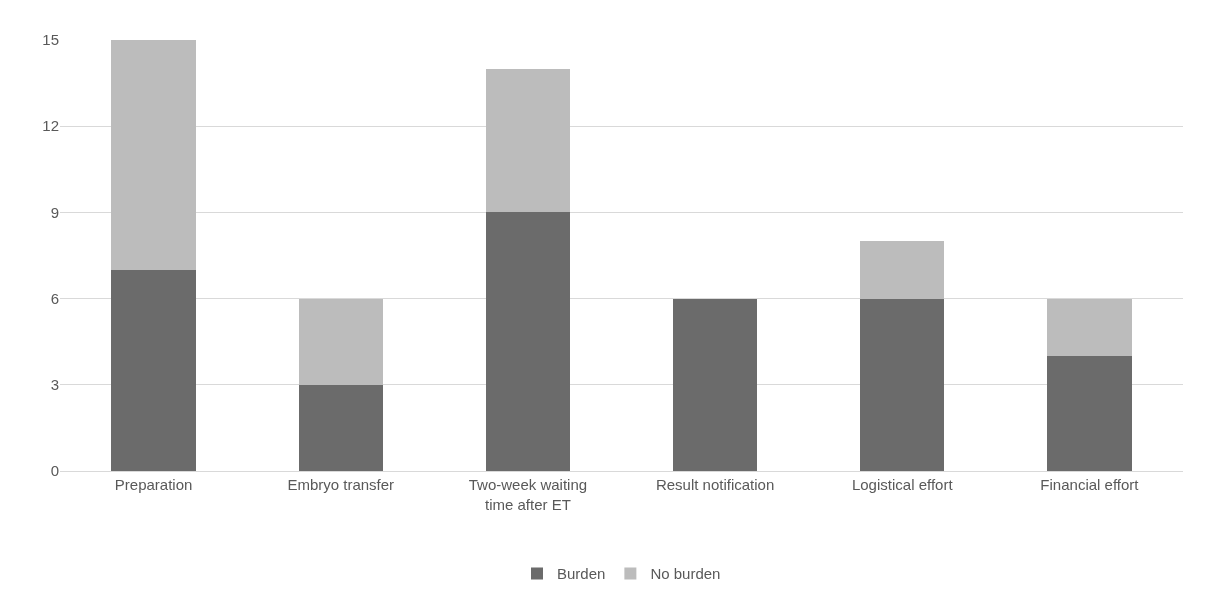  Describe the element at coordinates (54, 212) in the screenshot. I see `y-tick-label: 9` at that location.